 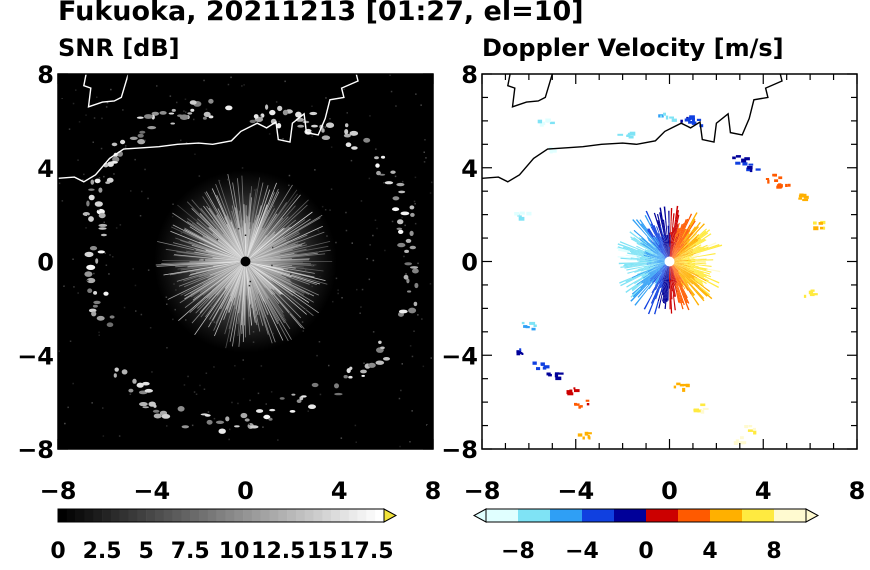 What do you see at coordinates (145, 551) in the screenshot?
I see `snr-colorbar-label: 5` at bounding box center [145, 551].